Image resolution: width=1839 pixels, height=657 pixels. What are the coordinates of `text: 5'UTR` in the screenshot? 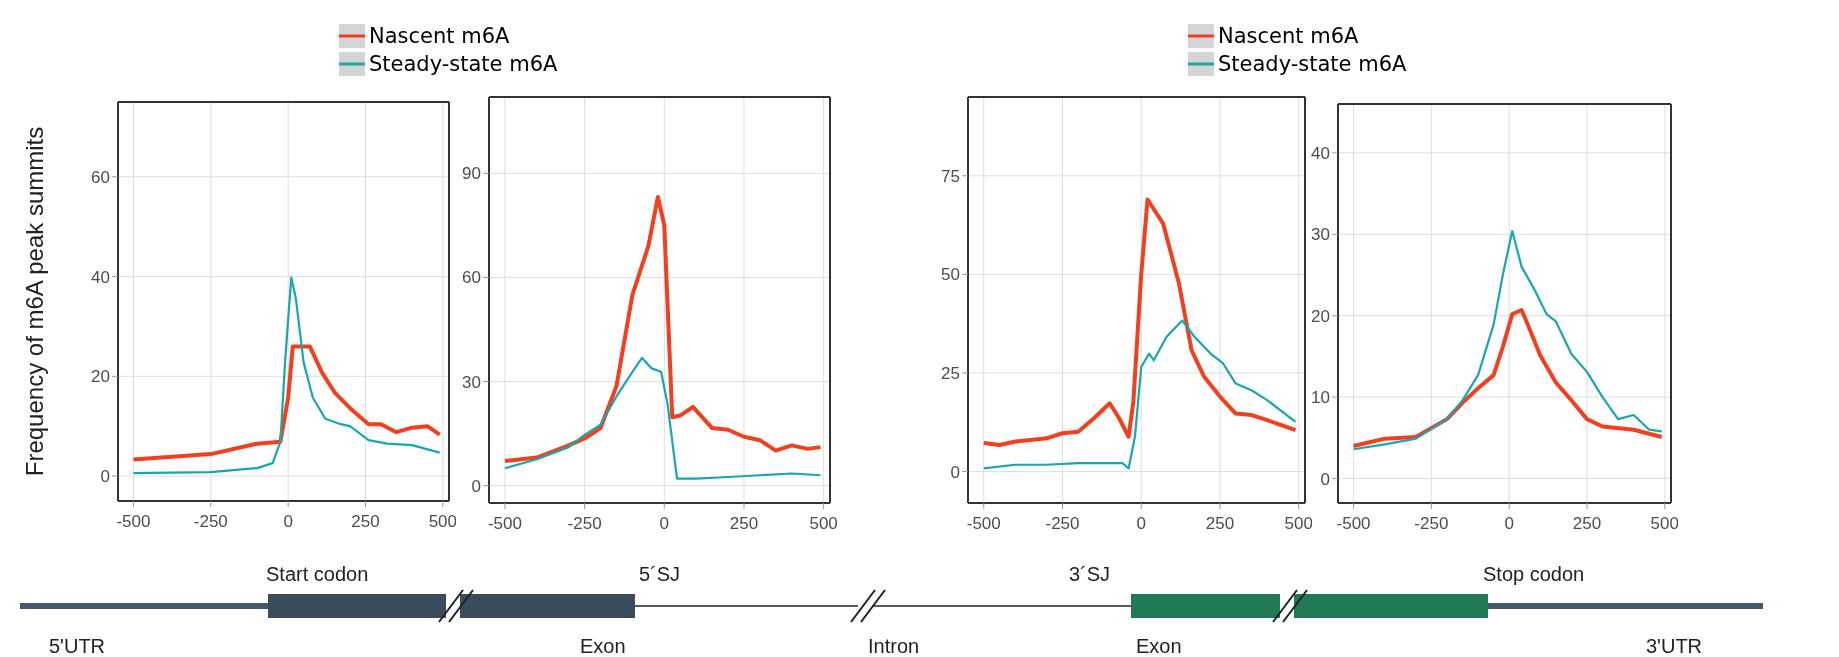 It's located at (77, 646).